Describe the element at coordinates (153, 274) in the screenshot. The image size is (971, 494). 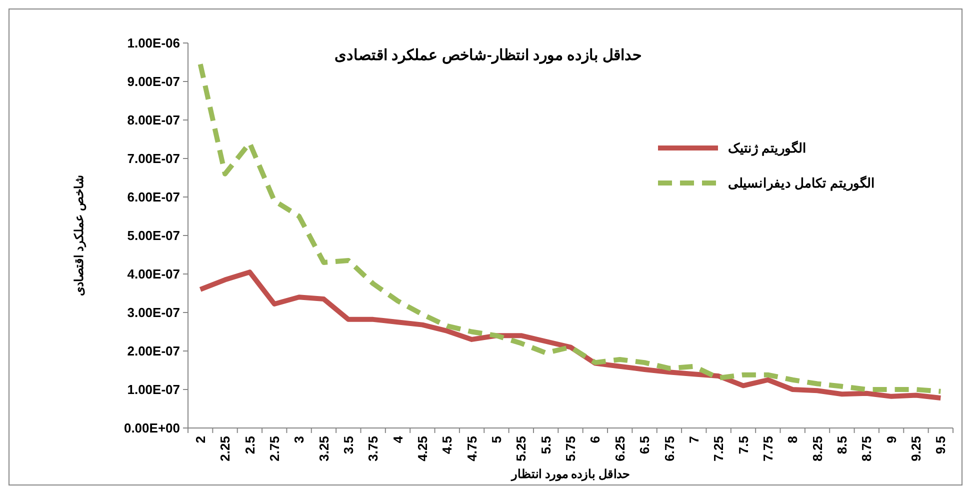
I see `y-tick-label: 4.00E-07` at that location.